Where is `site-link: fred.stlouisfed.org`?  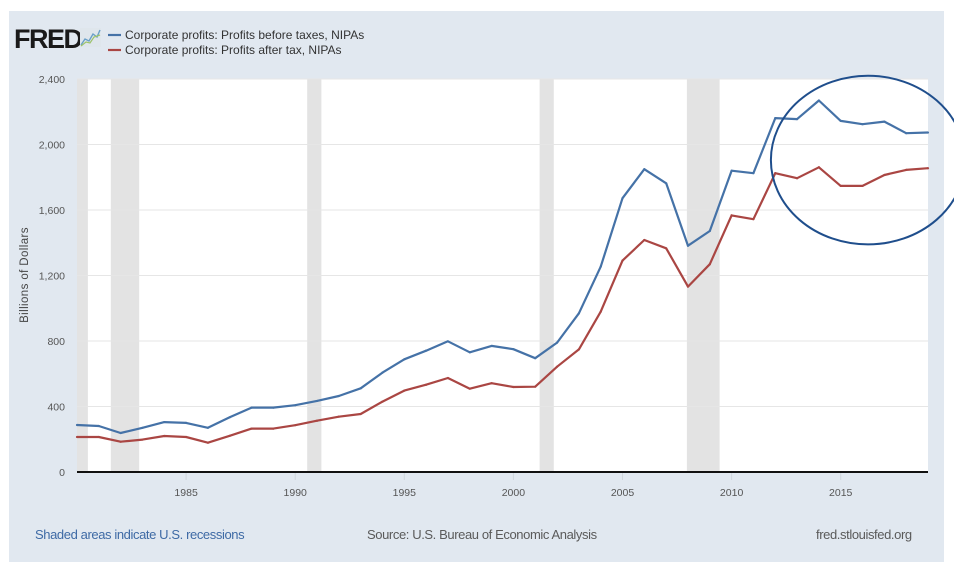
site-link: fred.stlouisfed.org is located at coordinates (864, 534).